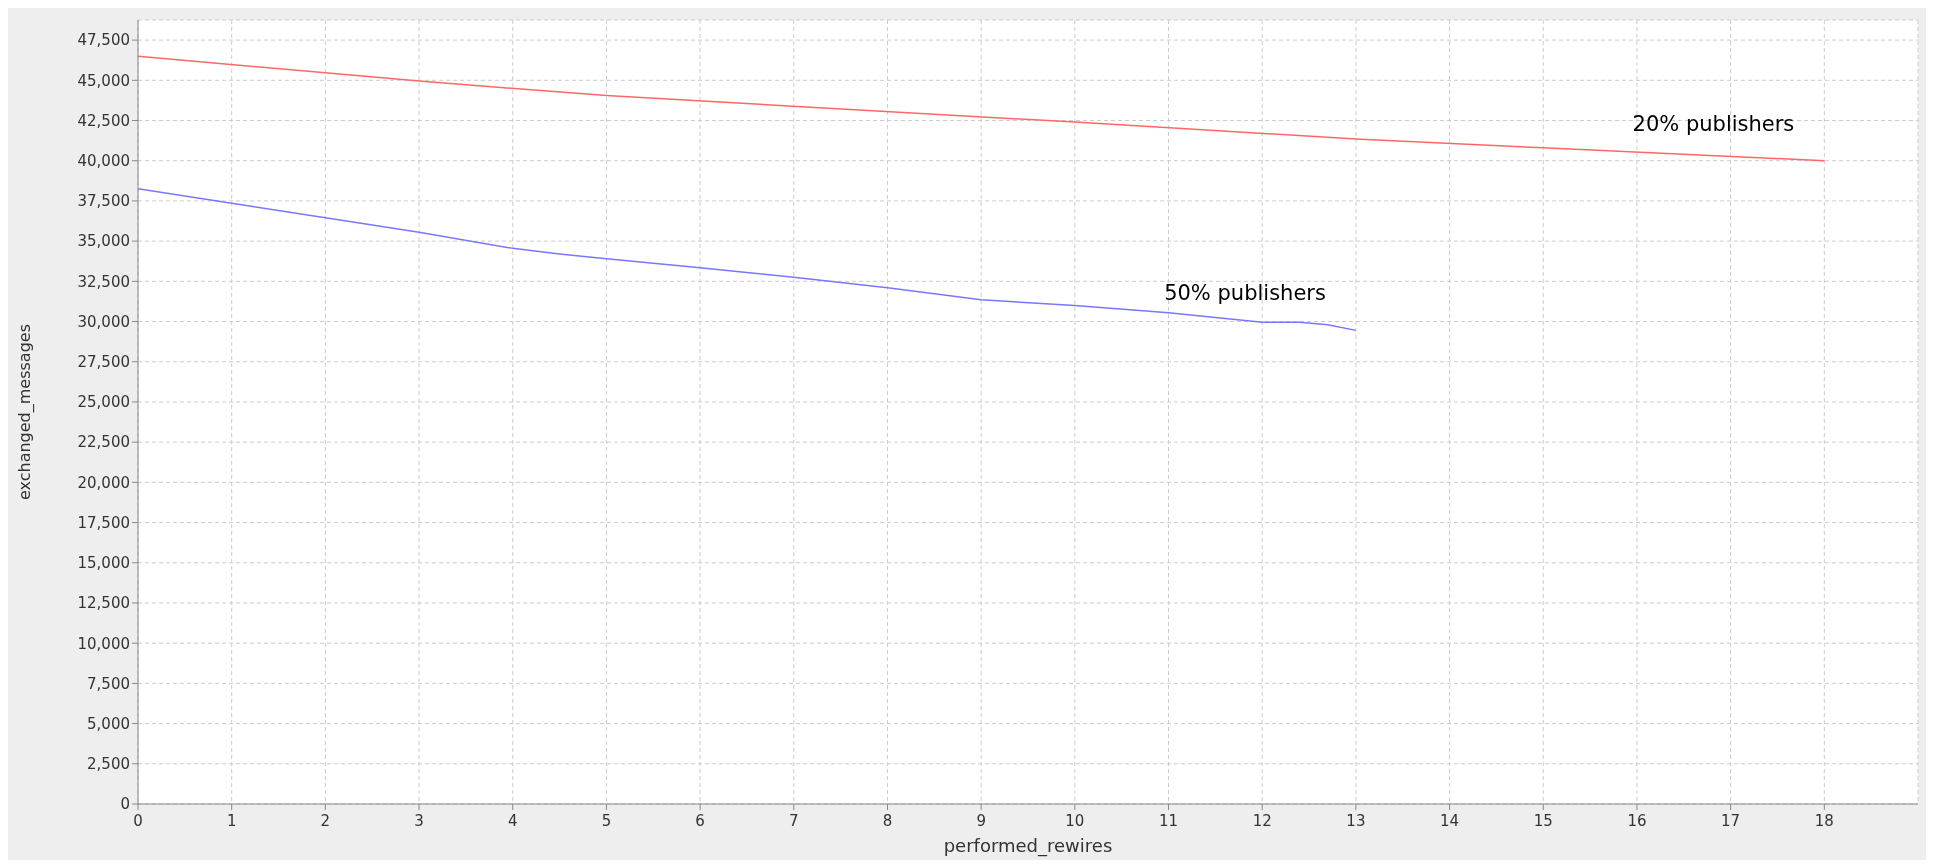  What do you see at coordinates (1543, 821) in the screenshot?
I see `x-tick-label: 15` at bounding box center [1543, 821].